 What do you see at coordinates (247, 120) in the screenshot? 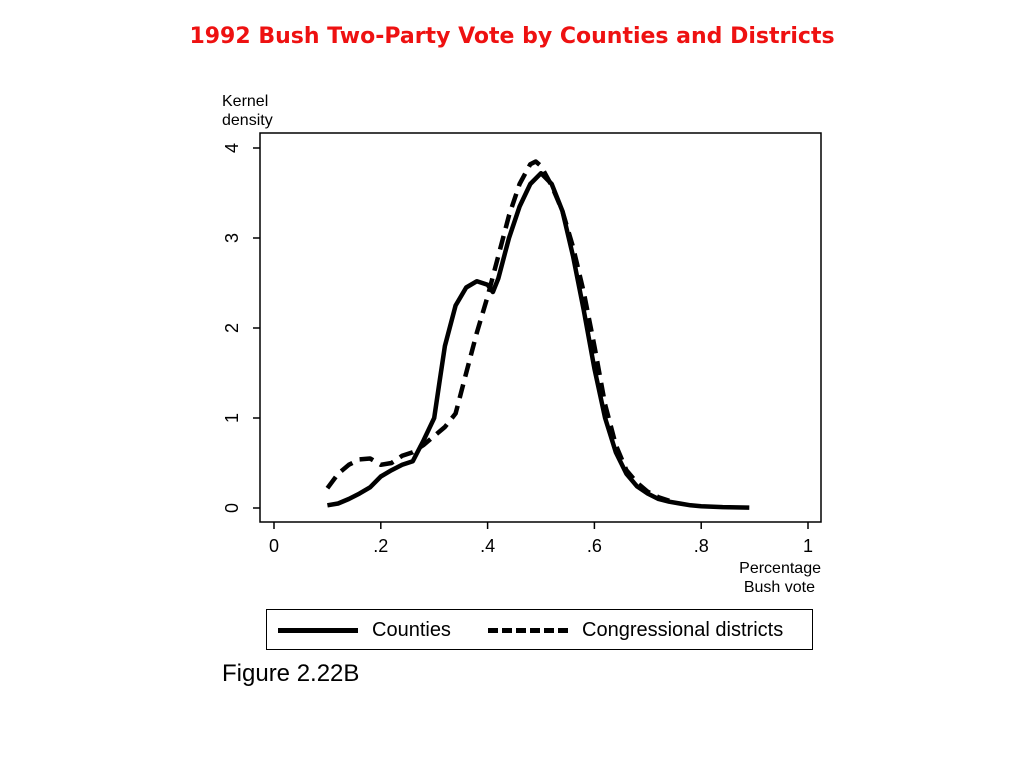
I see `y-axis-label-line-2: density` at bounding box center [247, 120].